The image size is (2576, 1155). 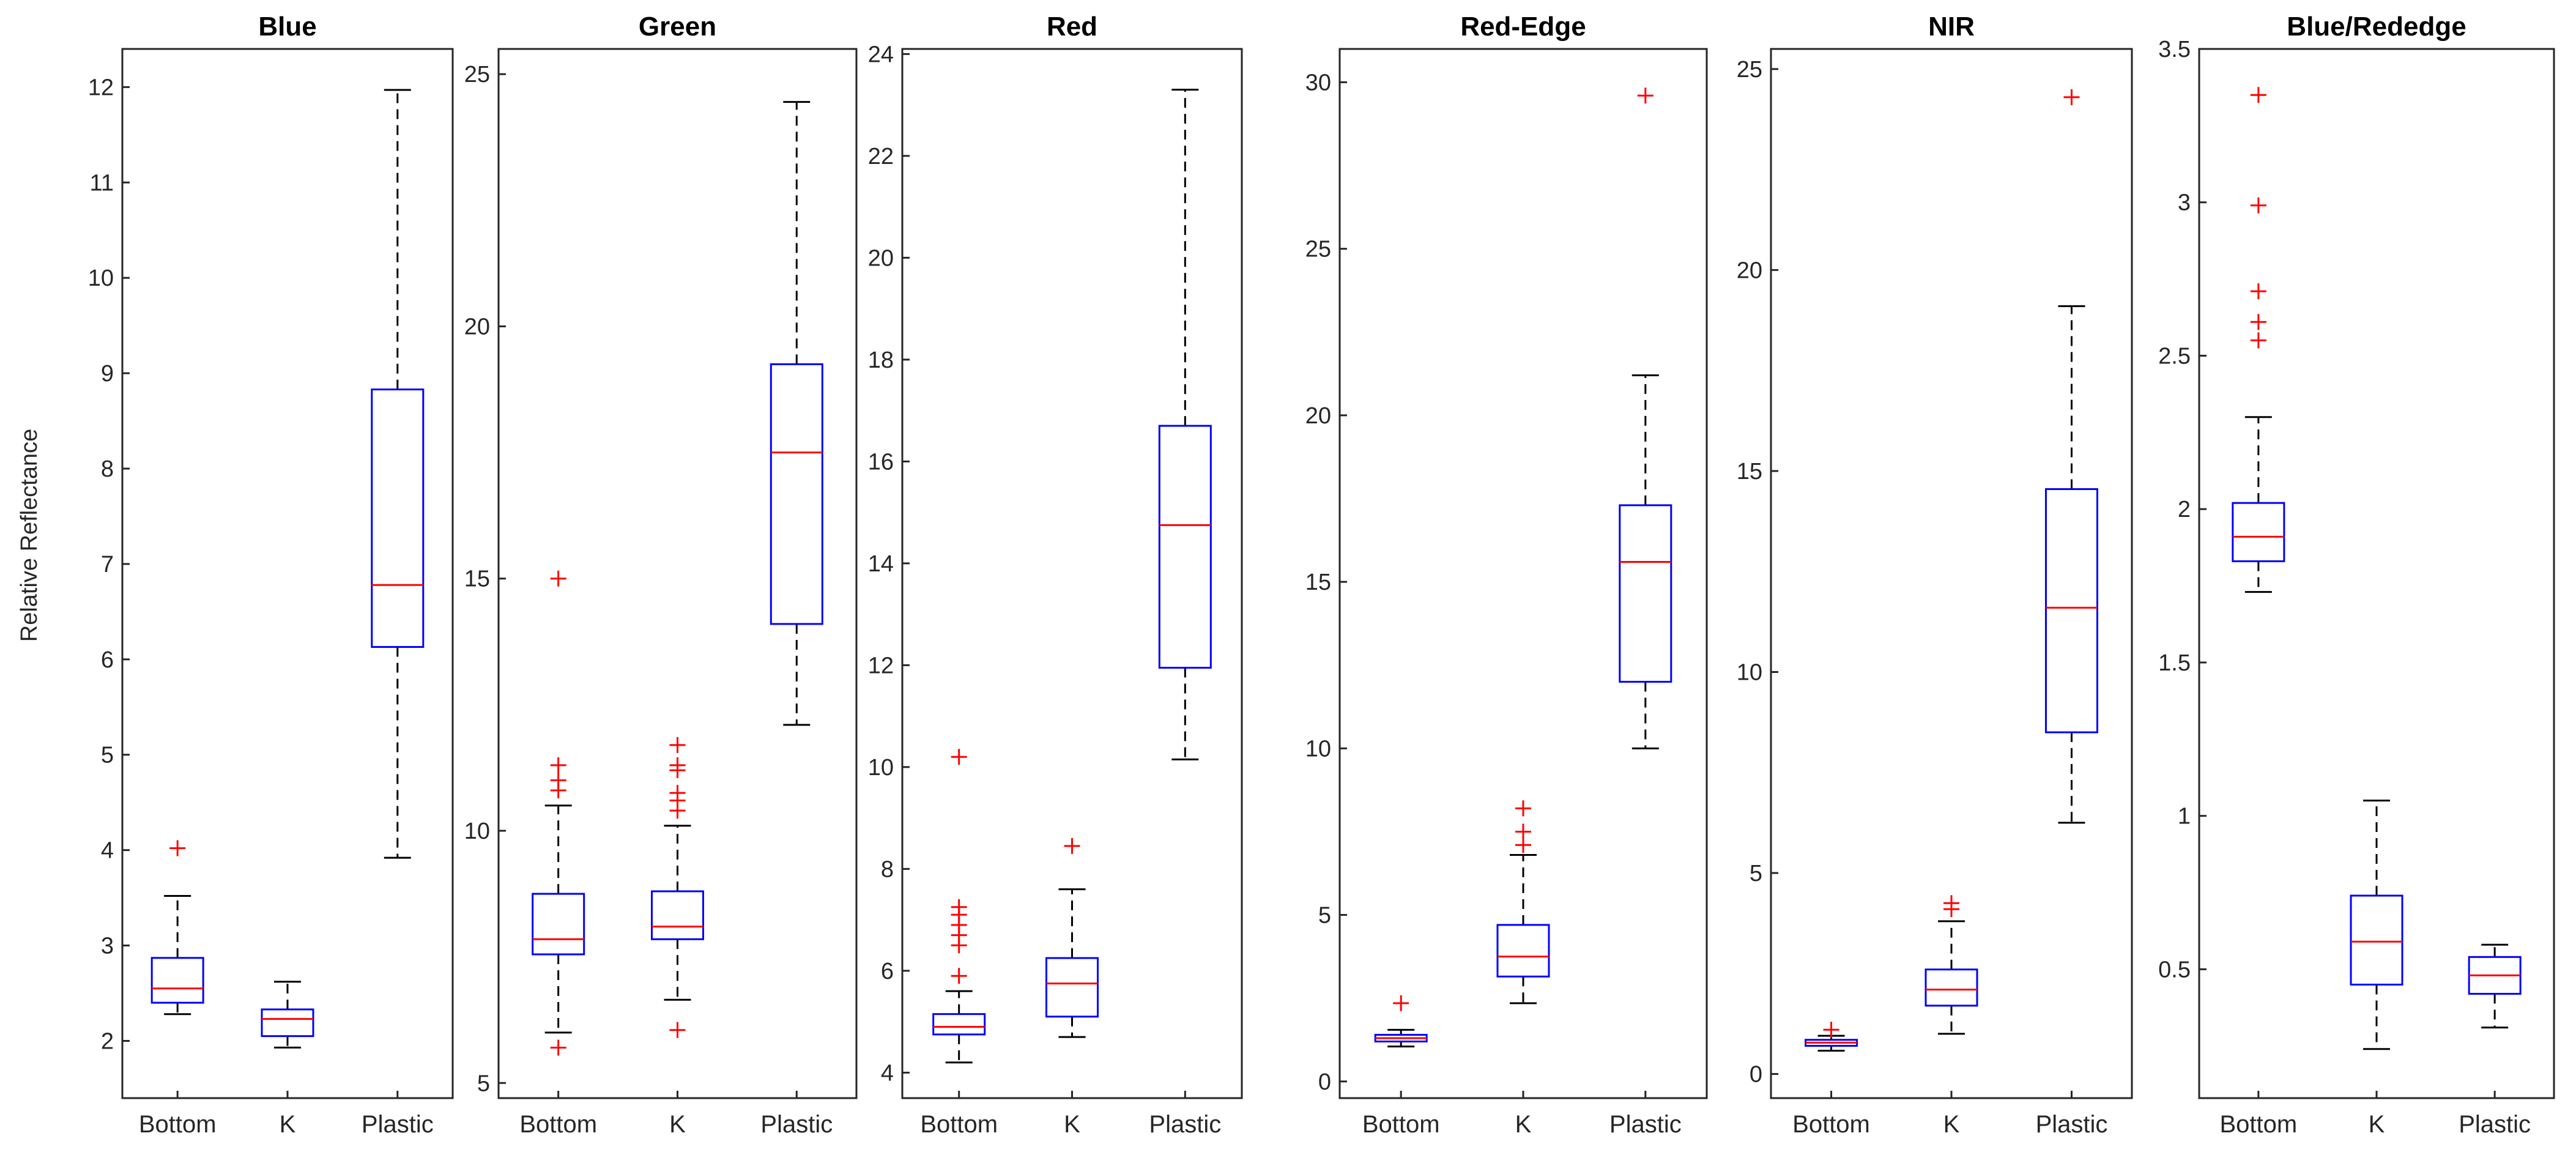 I want to click on y-tick-label: 6, so click(x=887, y=972).